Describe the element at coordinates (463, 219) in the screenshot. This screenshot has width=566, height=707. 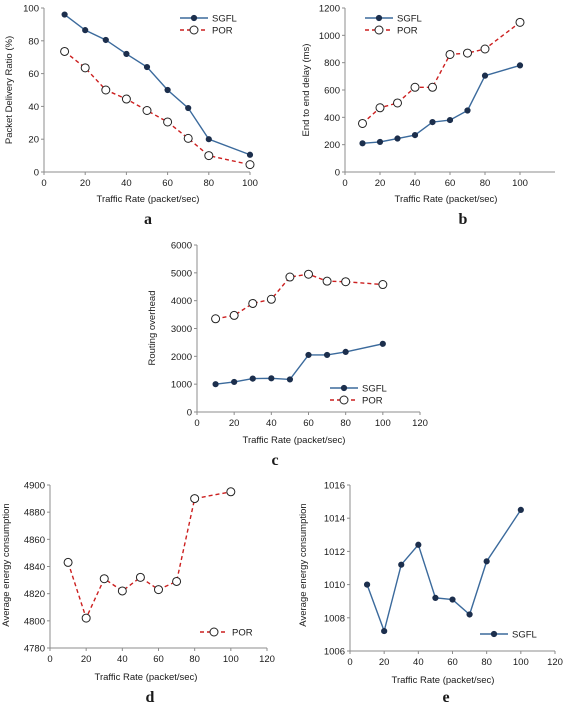
I see `panel-label: b` at that location.